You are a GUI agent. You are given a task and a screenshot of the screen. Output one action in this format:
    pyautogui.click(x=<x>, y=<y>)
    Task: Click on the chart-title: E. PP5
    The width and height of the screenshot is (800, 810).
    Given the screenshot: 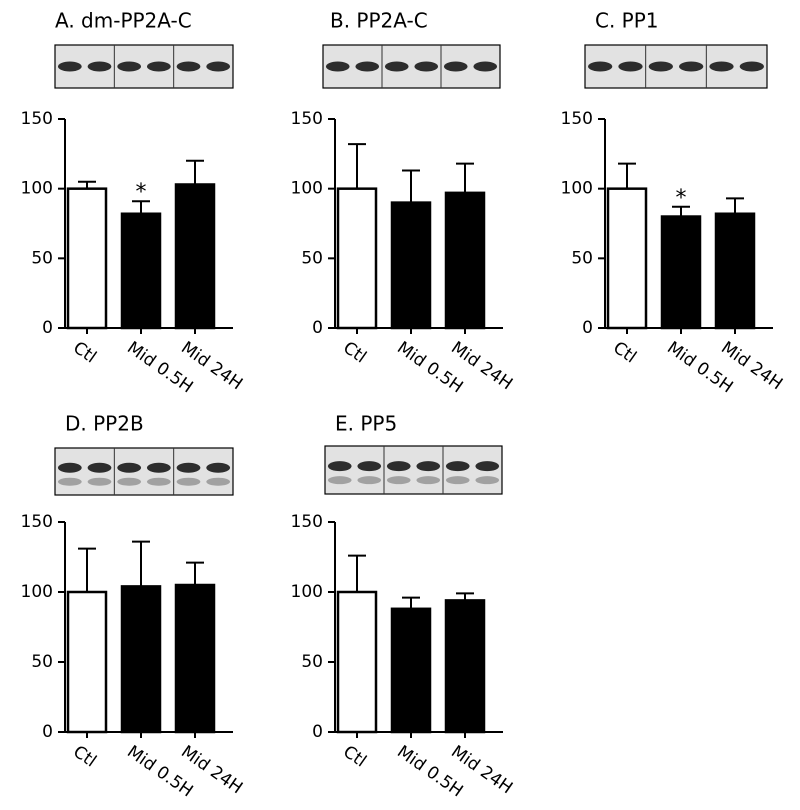 What is the action you would take?
    pyautogui.click(x=366, y=424)
    